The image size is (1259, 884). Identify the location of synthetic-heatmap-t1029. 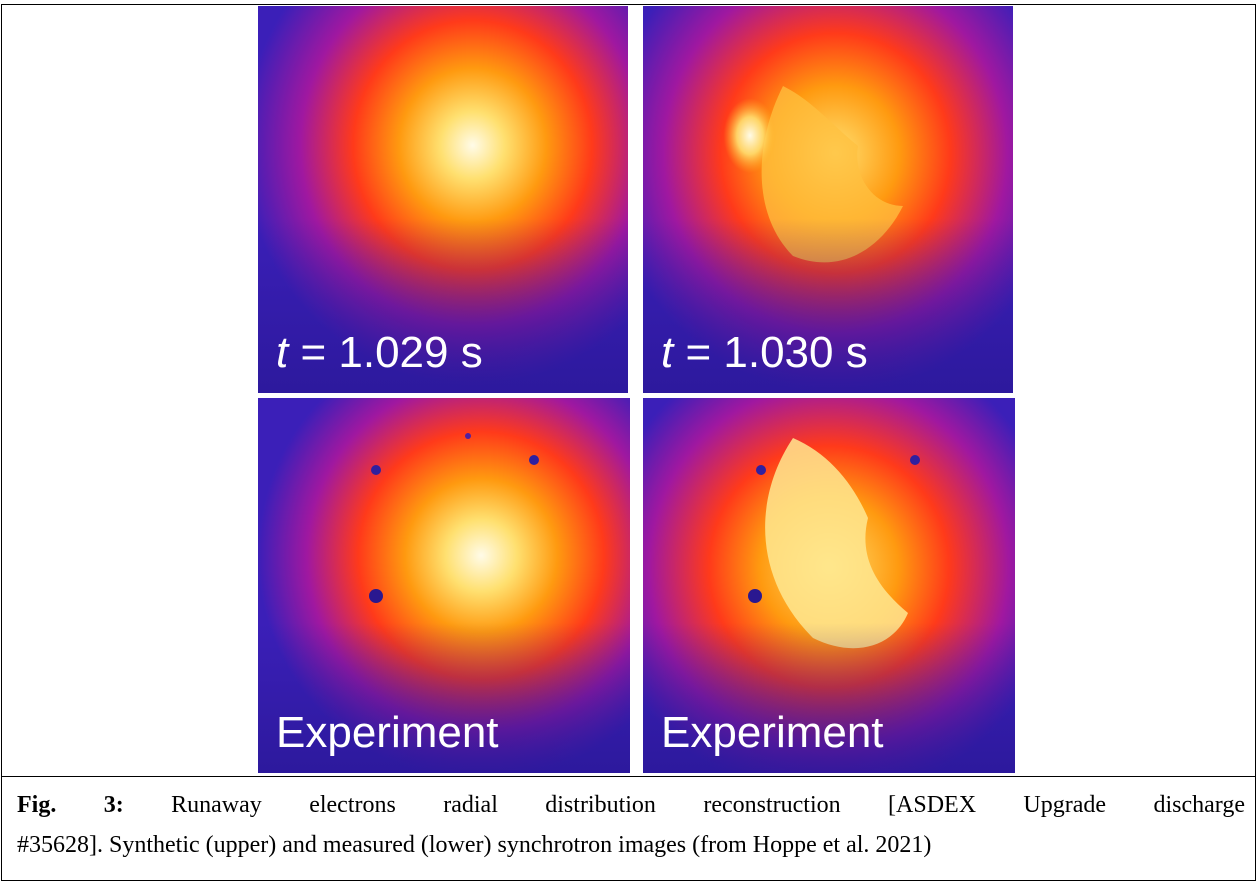
(443, 199).